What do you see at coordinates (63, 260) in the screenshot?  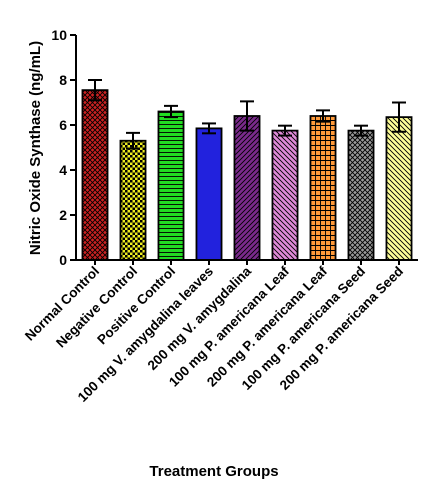 I see `y-tick-label: 0` at bounding box center [63, 260].